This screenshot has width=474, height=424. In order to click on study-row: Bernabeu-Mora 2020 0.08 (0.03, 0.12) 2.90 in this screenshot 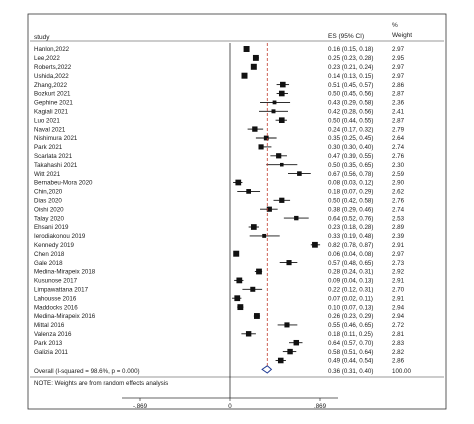, I will do `click(219, 183)`.